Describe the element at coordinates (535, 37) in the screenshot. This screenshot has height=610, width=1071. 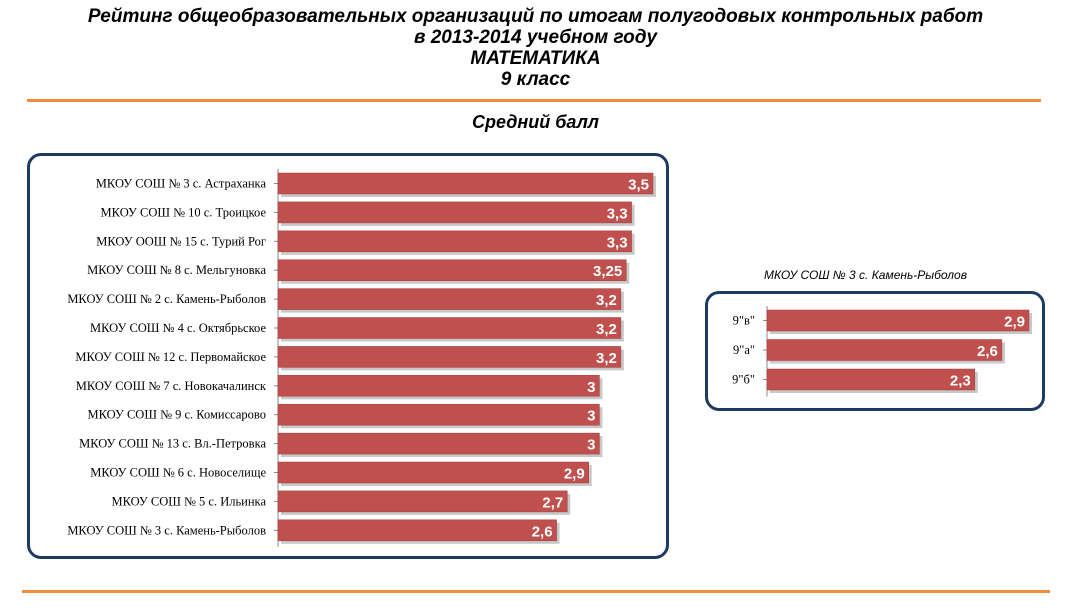
I see `title-line-2: в 2013-2014 учебном году` at that location.